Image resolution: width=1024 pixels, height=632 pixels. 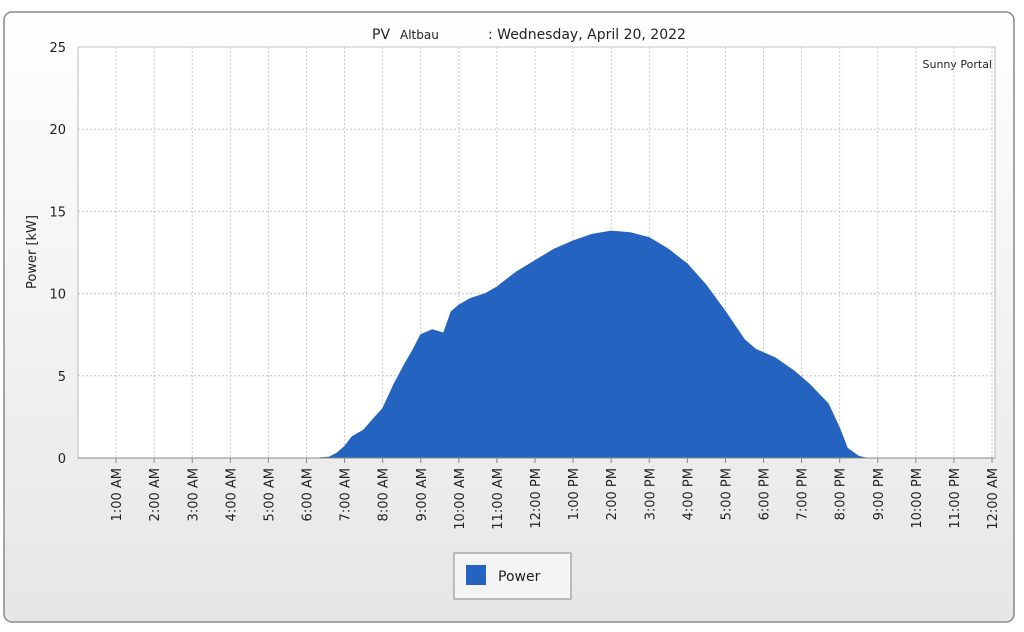 What do you see at coordinates (117, 494) in the screenshot?
I see `x-tick-label: 1:00 AM` at bounding box center [117, 494].